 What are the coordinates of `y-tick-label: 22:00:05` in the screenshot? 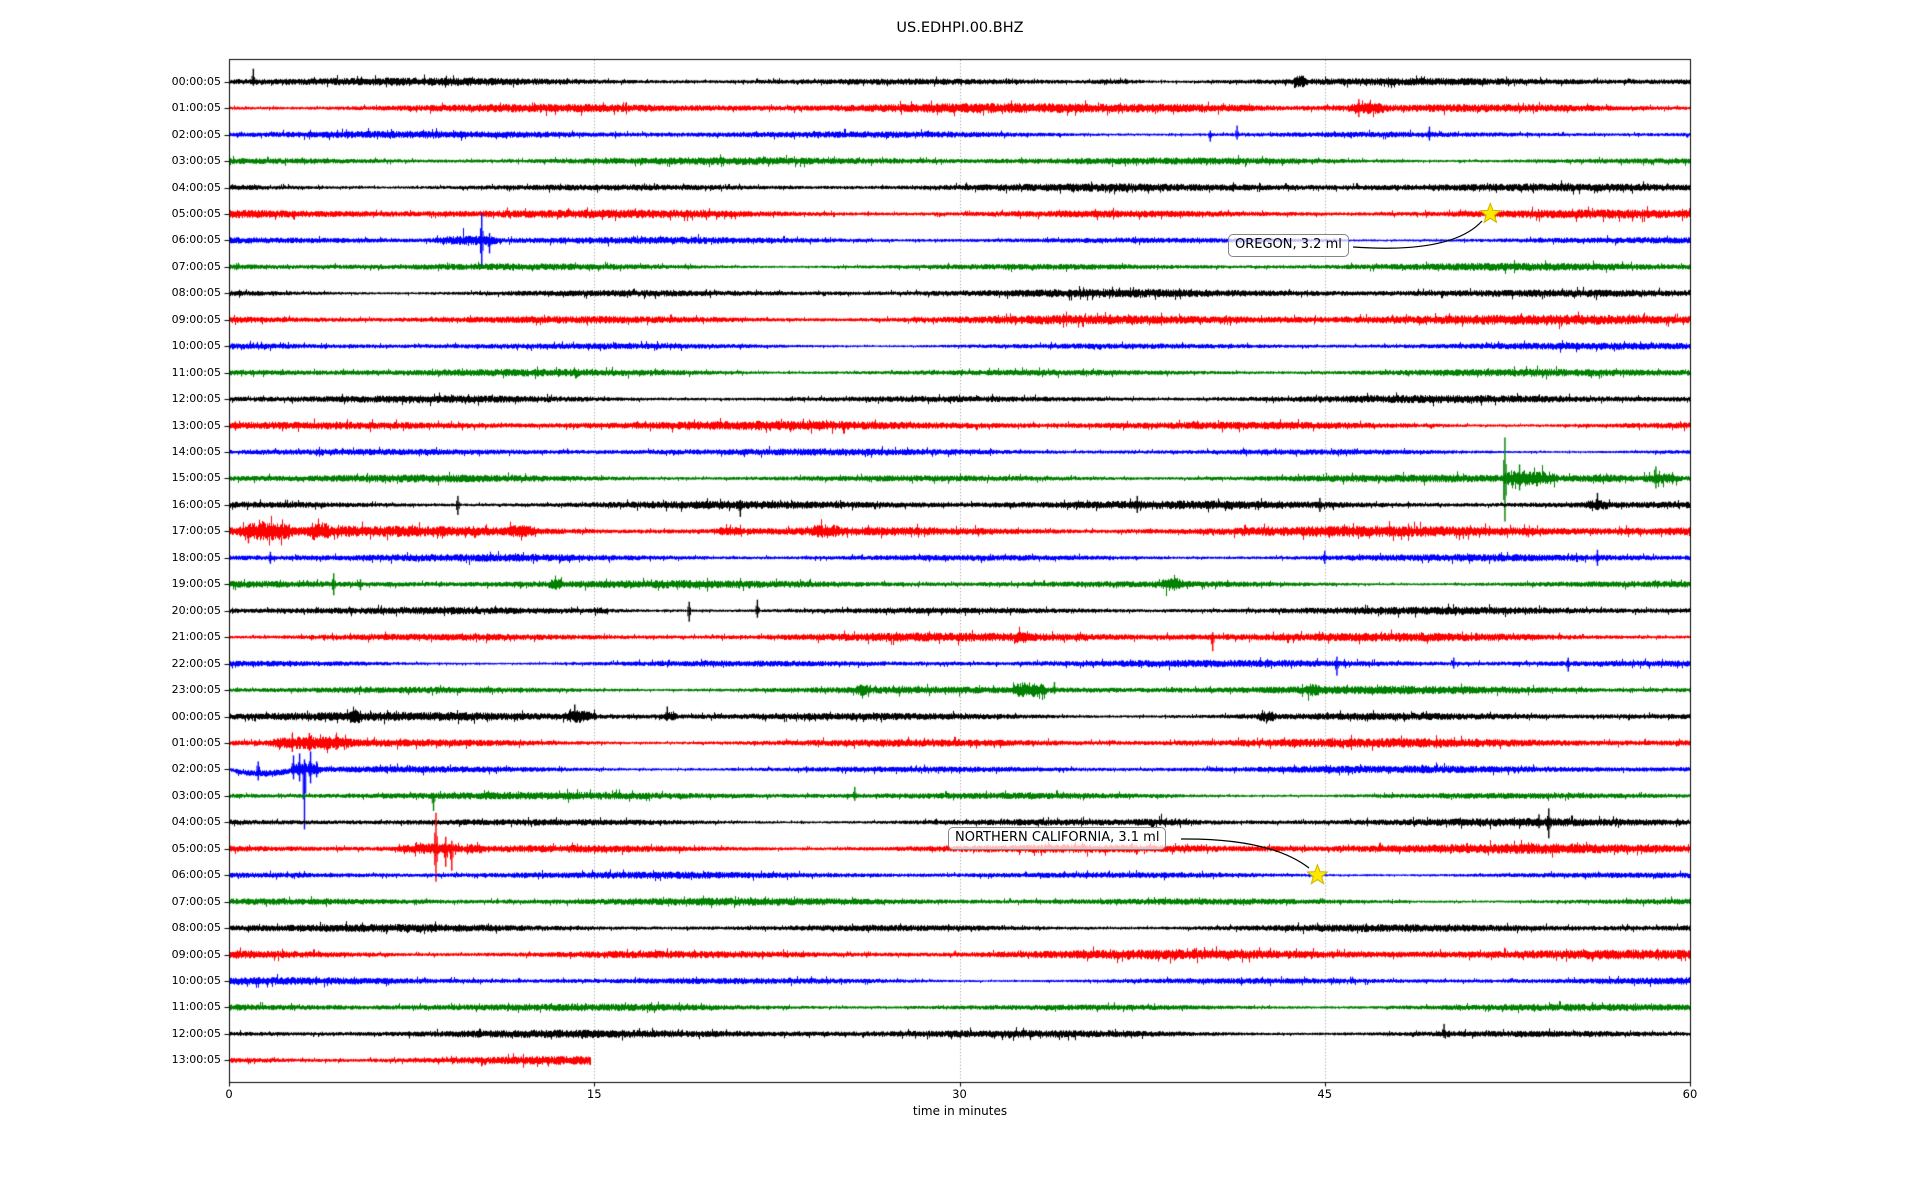 It's located at (196, 663).